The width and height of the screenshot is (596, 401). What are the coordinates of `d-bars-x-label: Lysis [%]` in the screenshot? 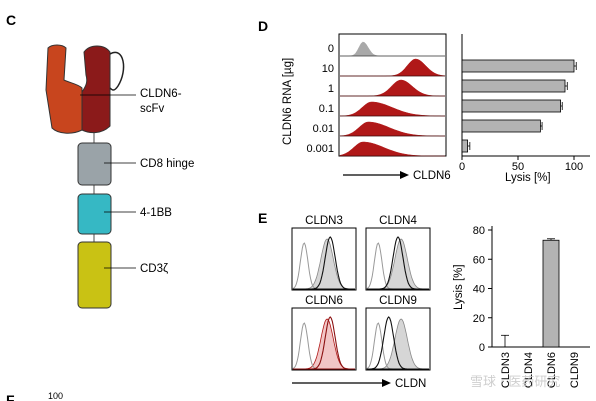 It's located at (528, 178).